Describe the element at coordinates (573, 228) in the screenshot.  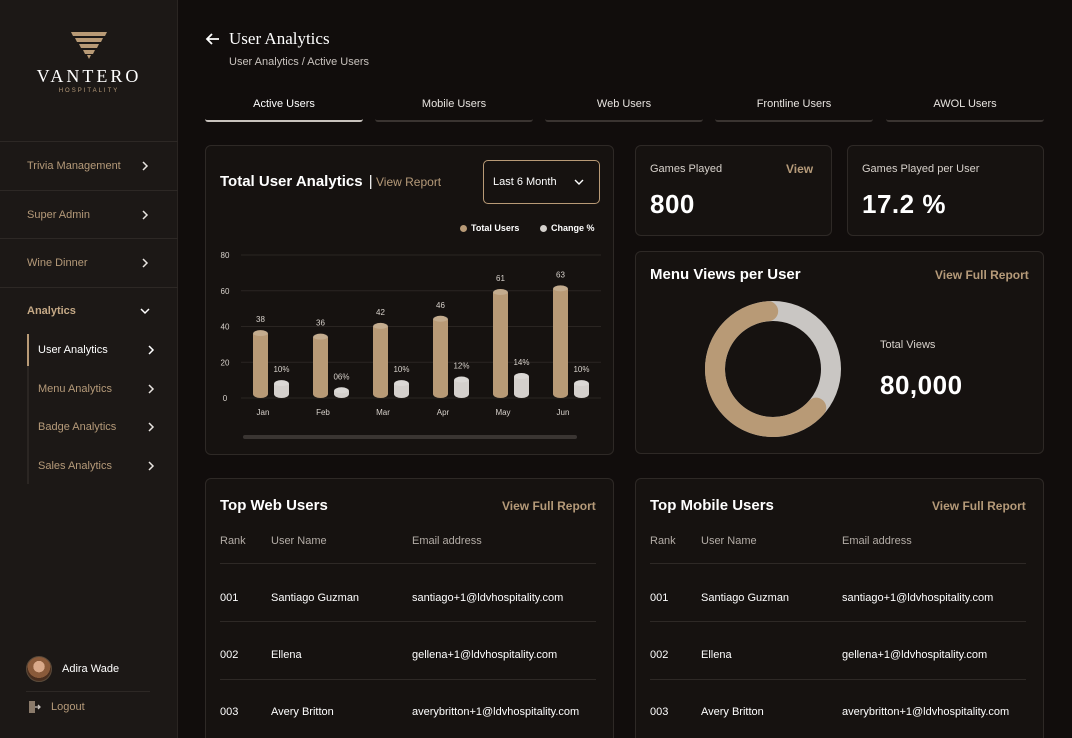
I see `legend-label: Change %` at that location.